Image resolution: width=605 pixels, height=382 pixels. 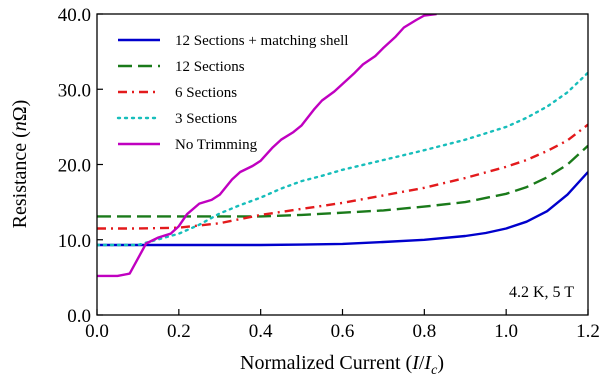 What do you see at coordinates (20, 164) in the screenshot?
I see `y-axis-title: Resistance (nΩ)` at bounding box center [20, 164].